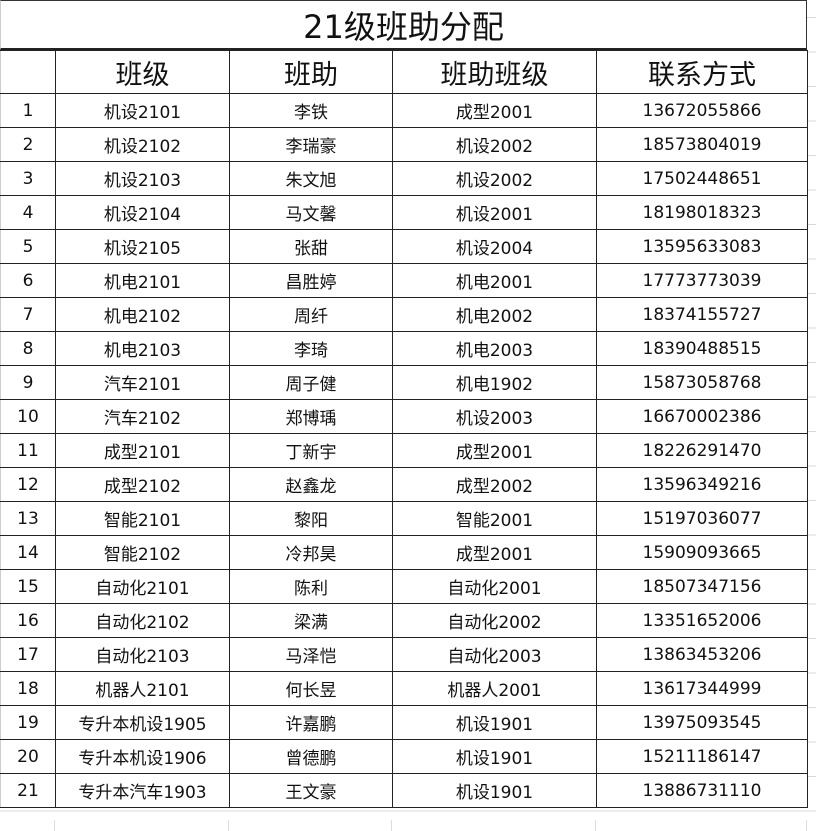 The height and width of the screenshot is (831, 816). I want to click on cell-assistant: 梁满, so click(311, 620).